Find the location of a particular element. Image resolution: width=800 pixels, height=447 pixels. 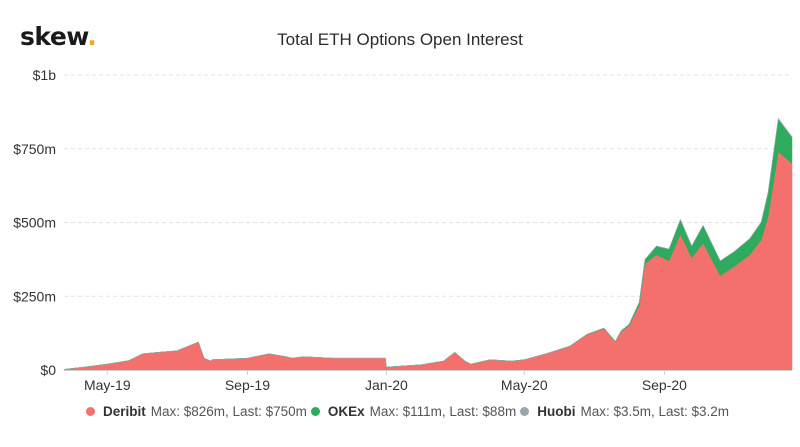

y-axis-ticks: $0 $250m $500m $750m $1b is located at coordinates (34, 222).